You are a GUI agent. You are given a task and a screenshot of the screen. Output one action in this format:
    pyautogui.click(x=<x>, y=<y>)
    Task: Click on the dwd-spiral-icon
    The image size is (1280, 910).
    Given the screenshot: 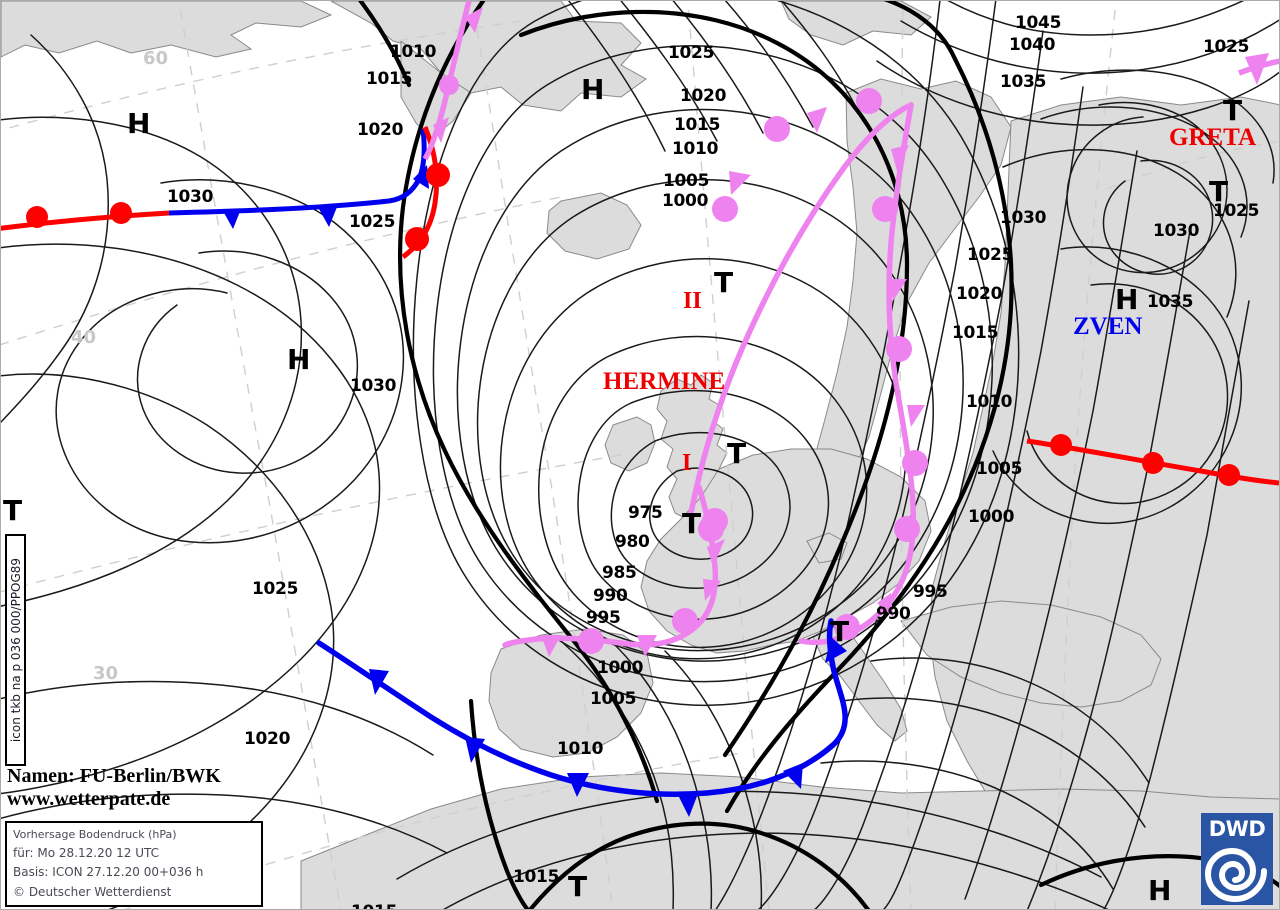 What is the action you would take?
    pyautogui.click(x=1235, y=875)
    